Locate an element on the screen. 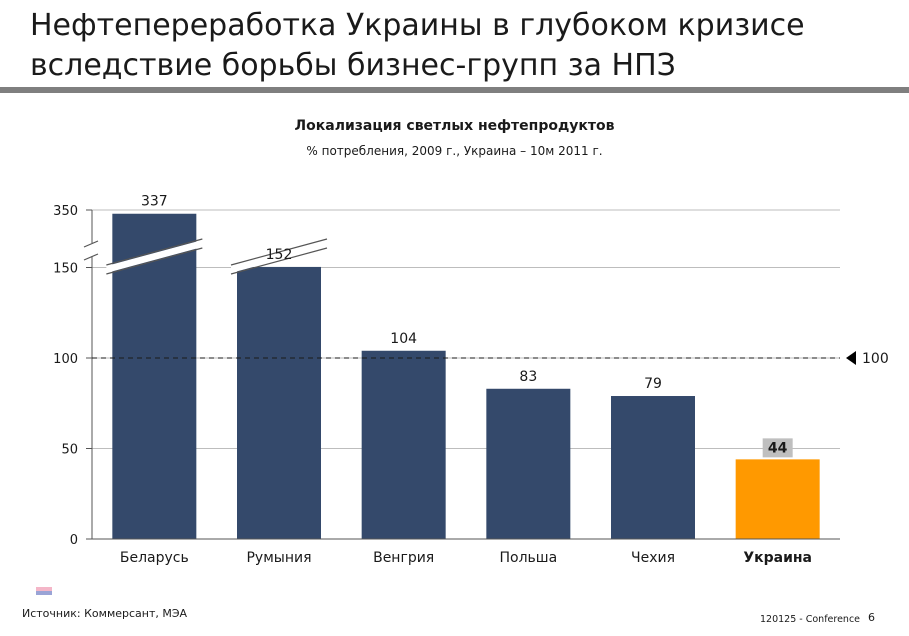 The height and width of the screenshot is (636, 909). reference-label: 100 is located at coordinates (875, 359).